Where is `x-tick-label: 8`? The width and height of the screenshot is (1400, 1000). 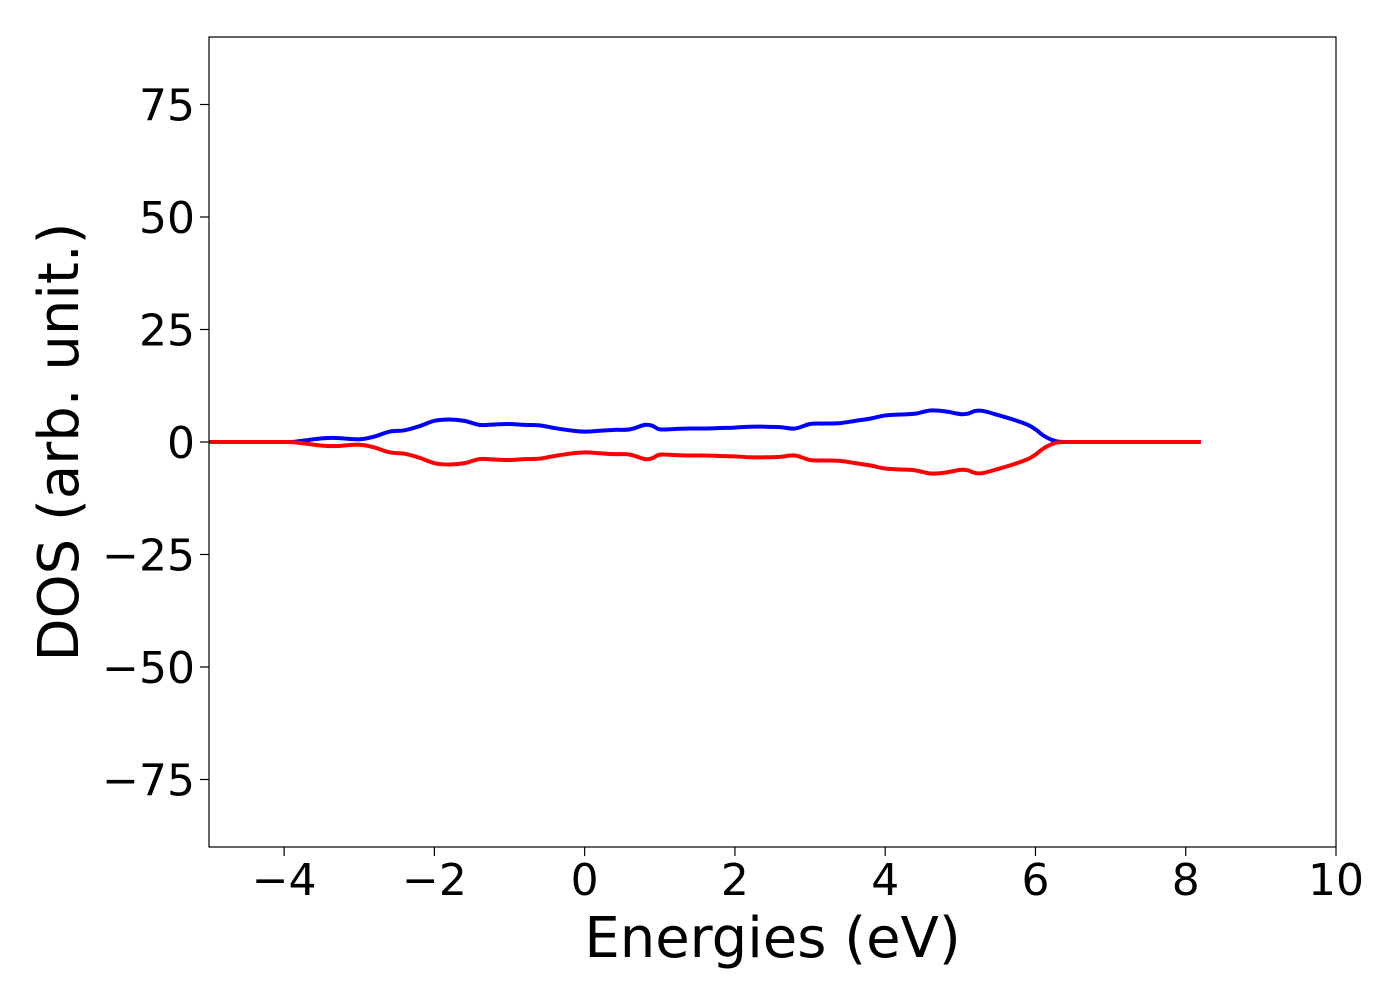
x-tick-label: 8 is located at coordinates (1186, 880).